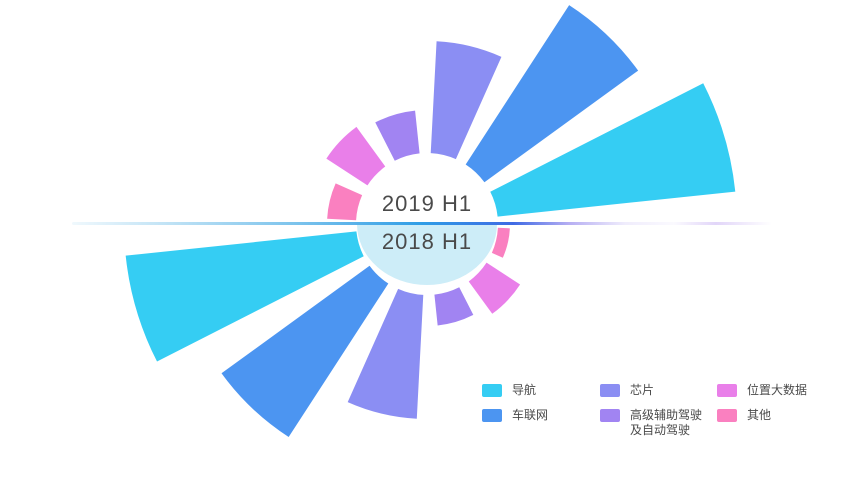 The image size is (865, 487). I want to click on legend: 导航 车联网 芯片 高级辅助驾驶 及自动驾驶 位置大数据, so click(659, 415).